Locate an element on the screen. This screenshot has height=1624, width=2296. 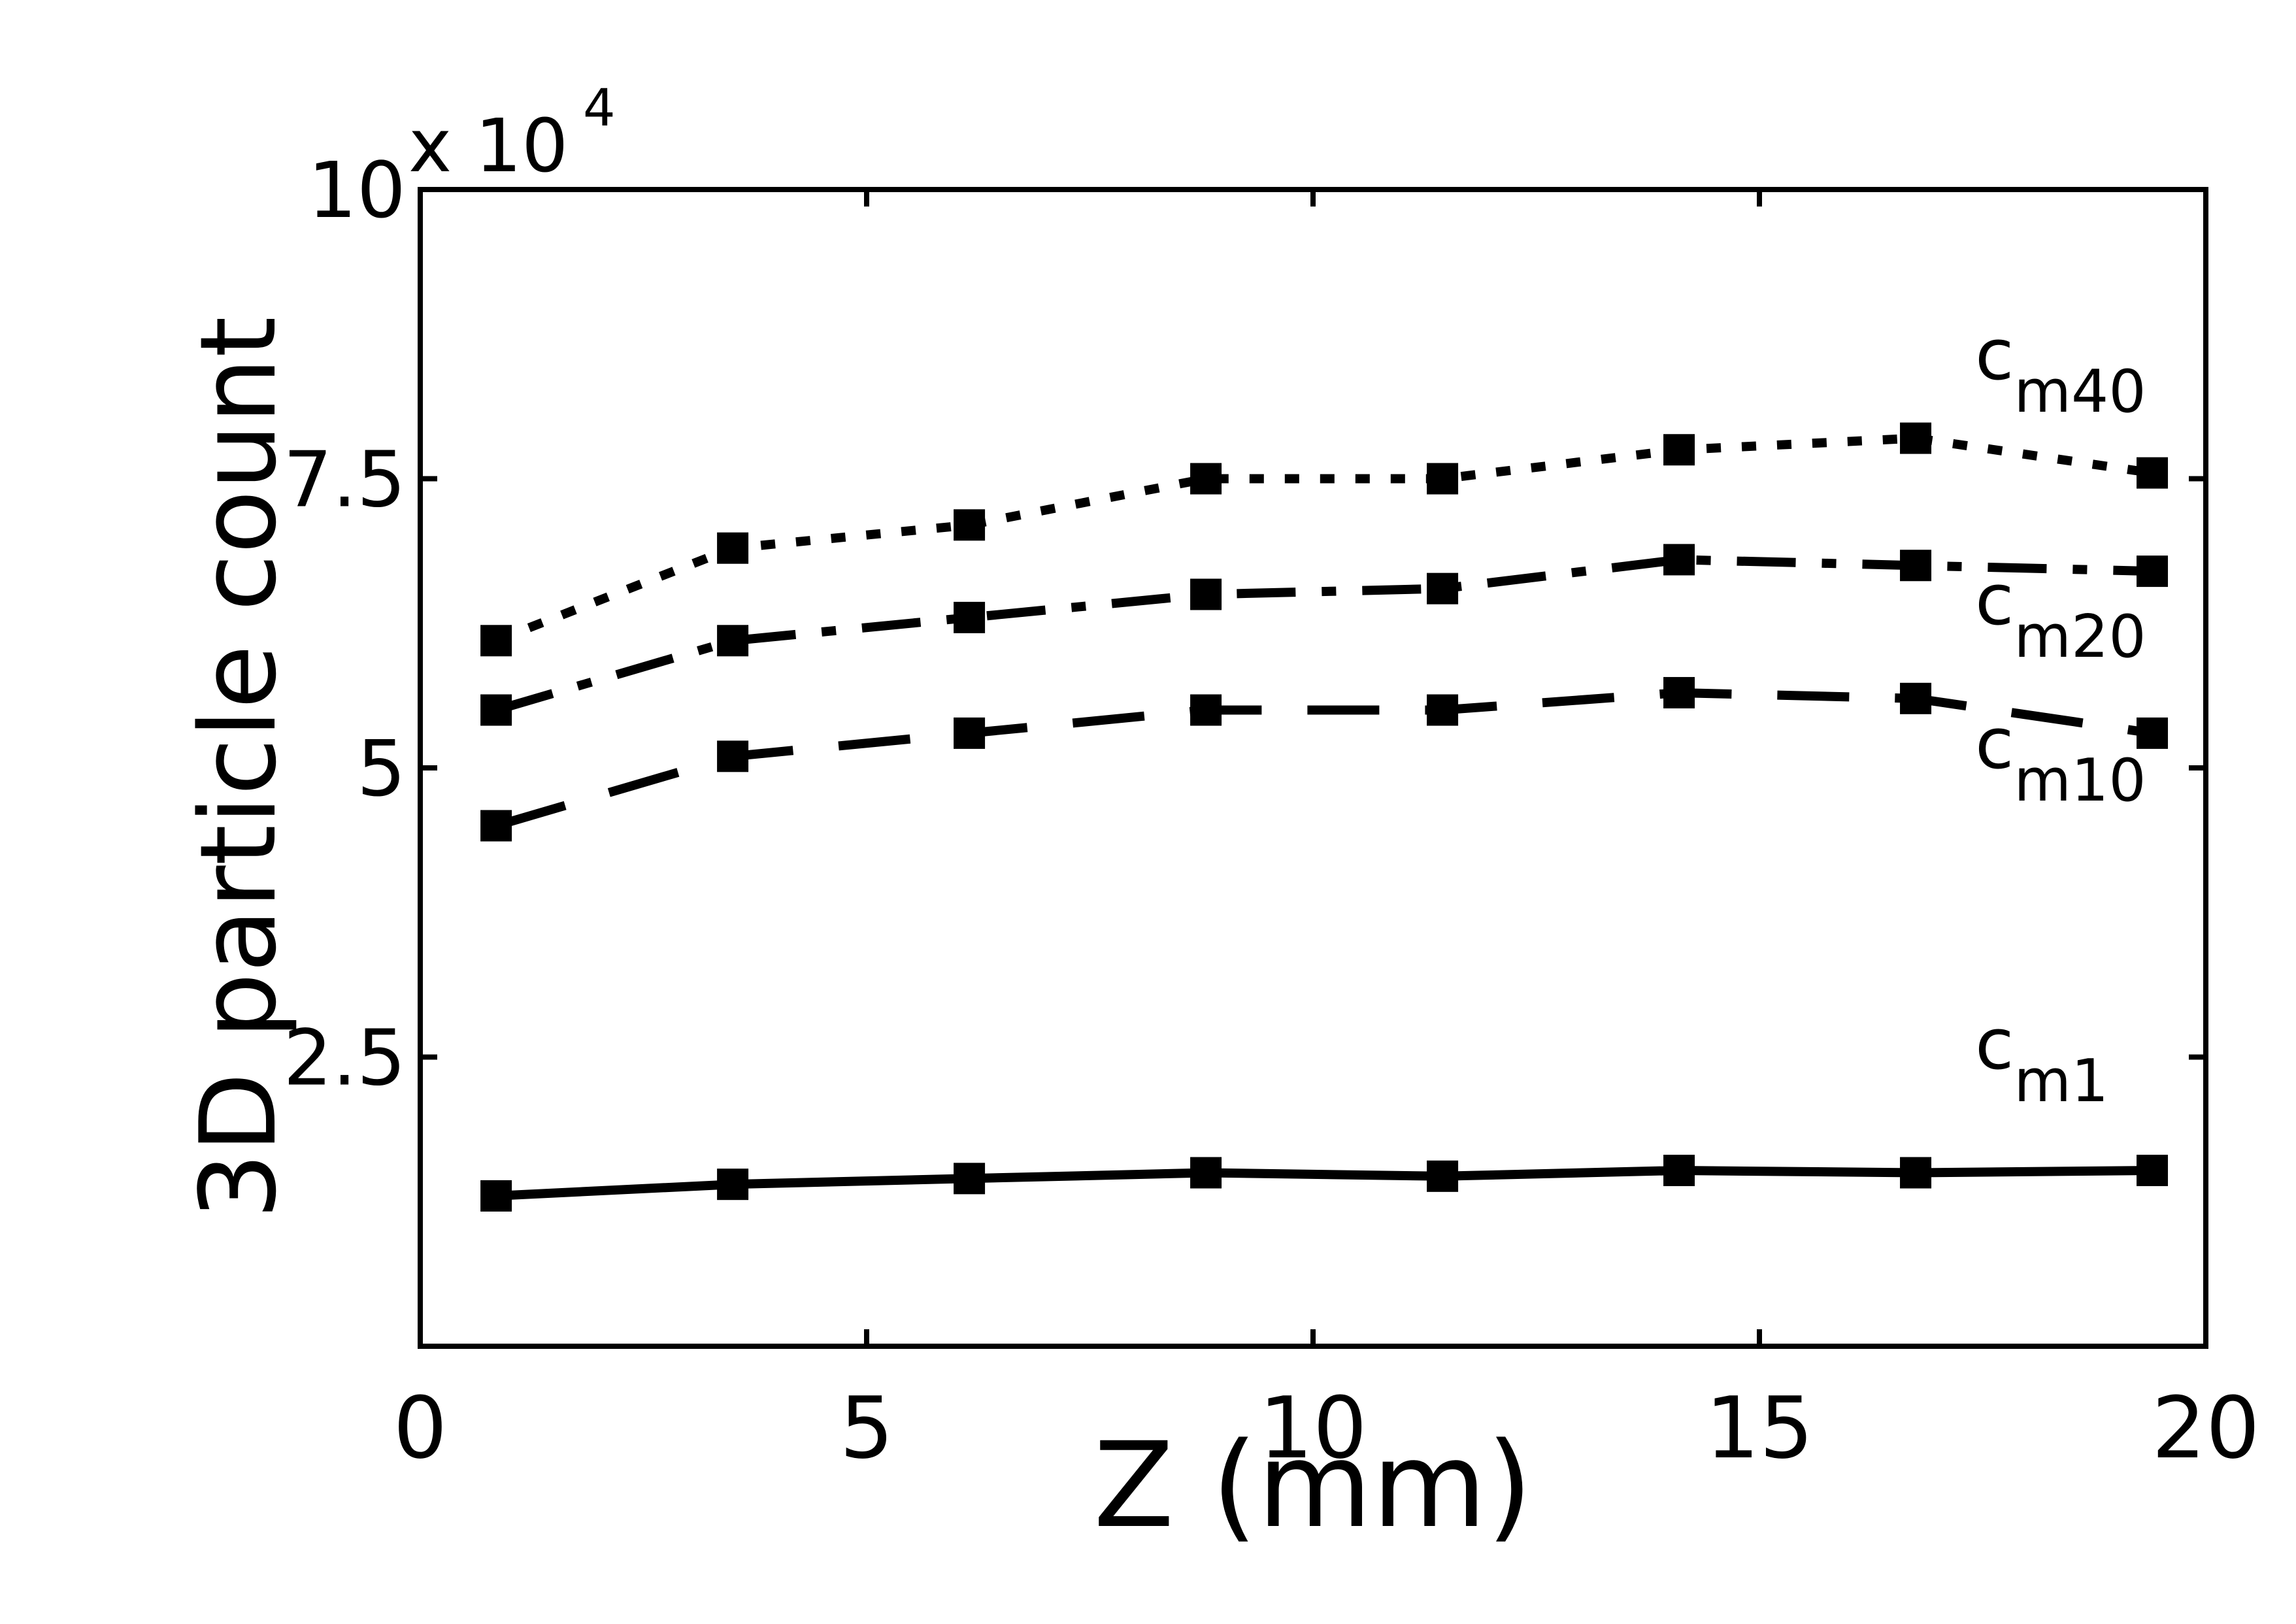
series-m40 is located at coordinates (1324, 539).